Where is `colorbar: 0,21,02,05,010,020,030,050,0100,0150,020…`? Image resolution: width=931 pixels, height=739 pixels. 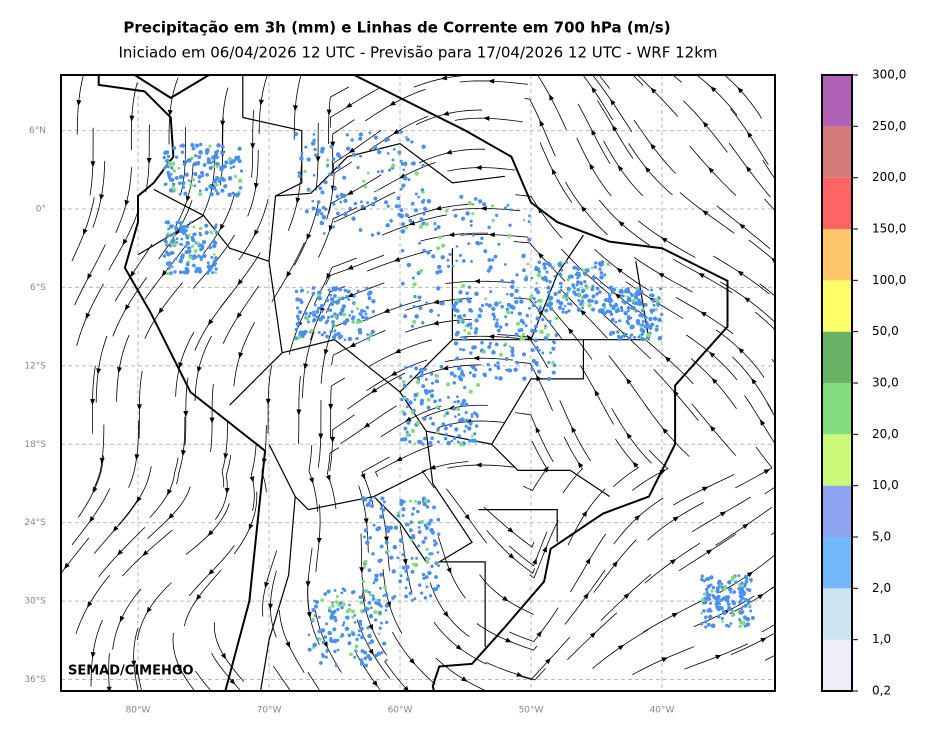
colorbar: 0,21,02,05,010,020,030,050,0100,0150,020… is located at coordinates (863, 383).